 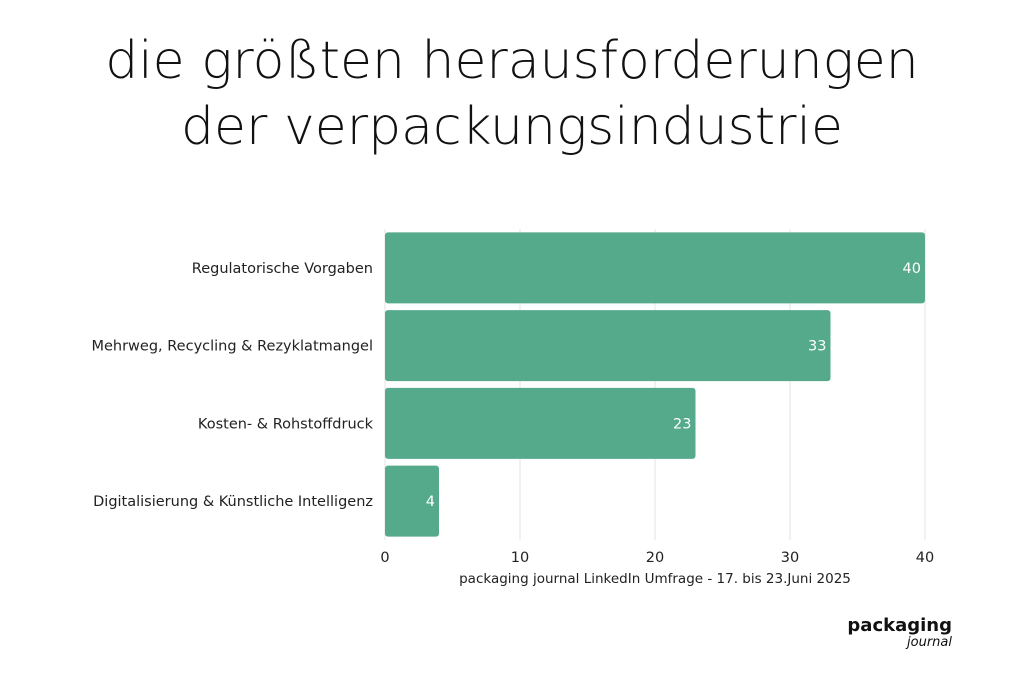 I want to click on category-label-3: Digitalisierung & Künstliche Intelligenz, so click(x=233, y=502).